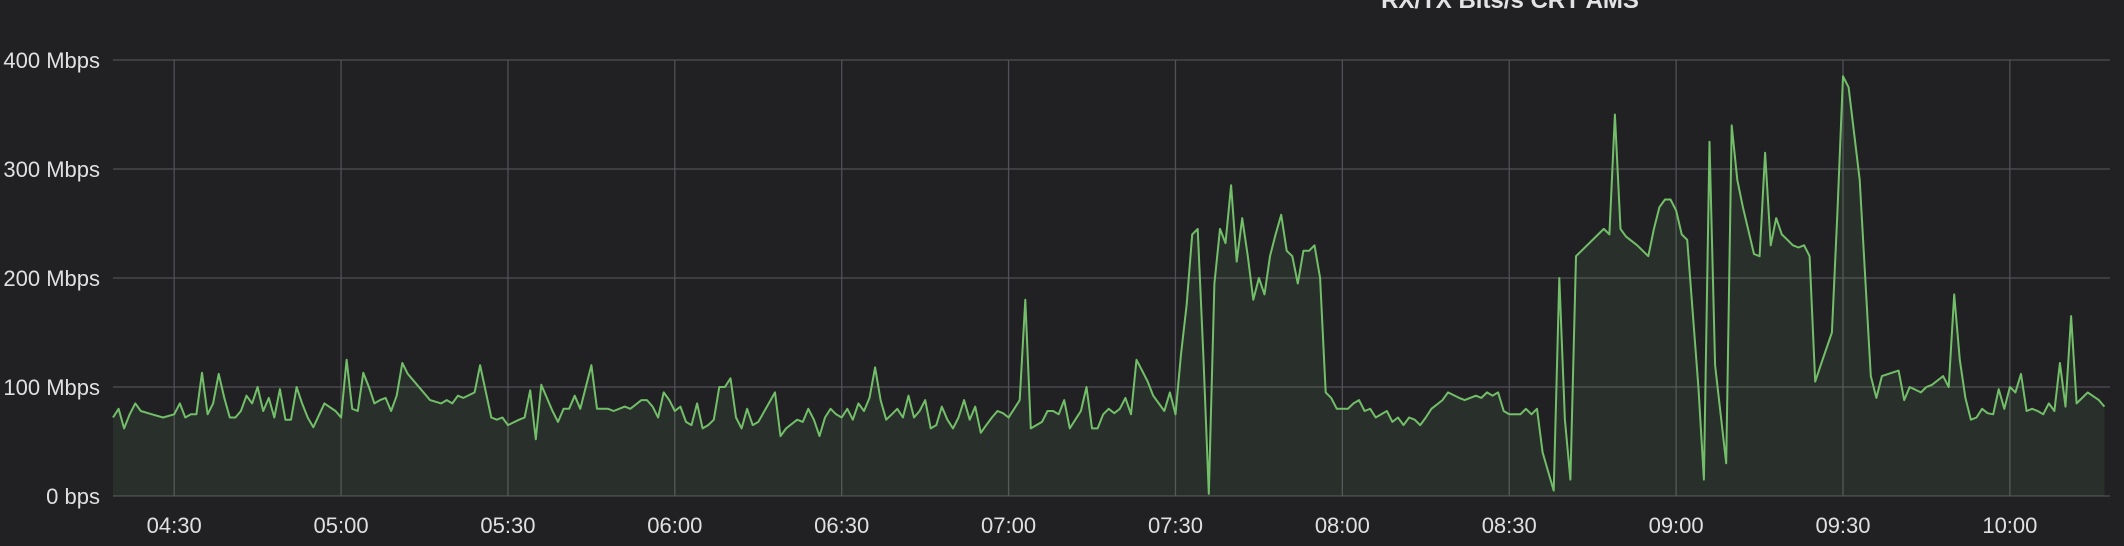 The width and height of the screenshot is (2124, 546). What do you see at coordinates (51, 387) in the screenshot?
I see `y-tick-label: 100 Mbps` at bounding box center [51, 387].